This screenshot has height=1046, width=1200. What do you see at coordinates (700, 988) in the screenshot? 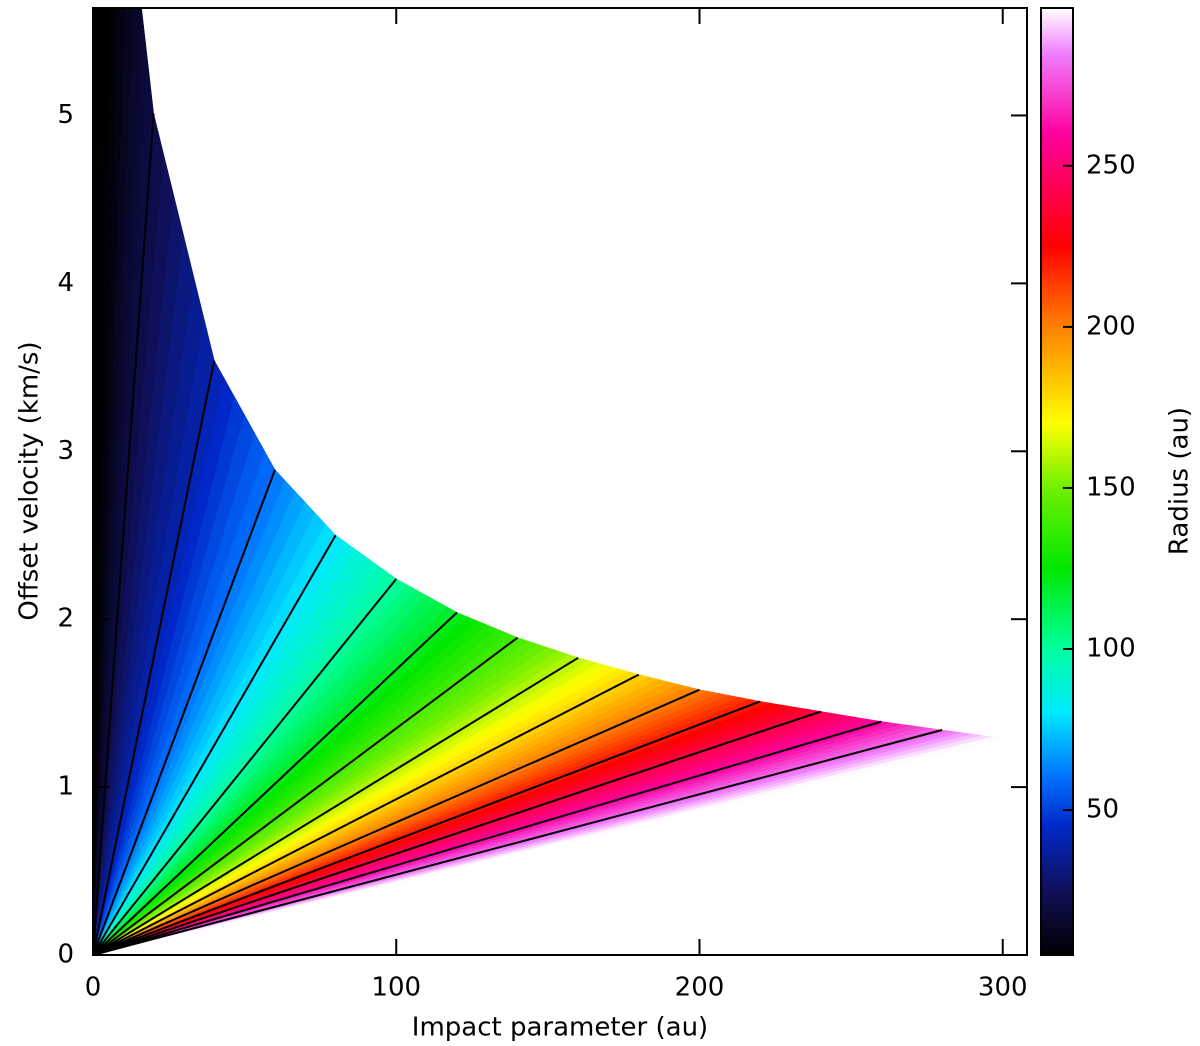
I see `x-tick-label: 200` at bounding box center [700, 988].